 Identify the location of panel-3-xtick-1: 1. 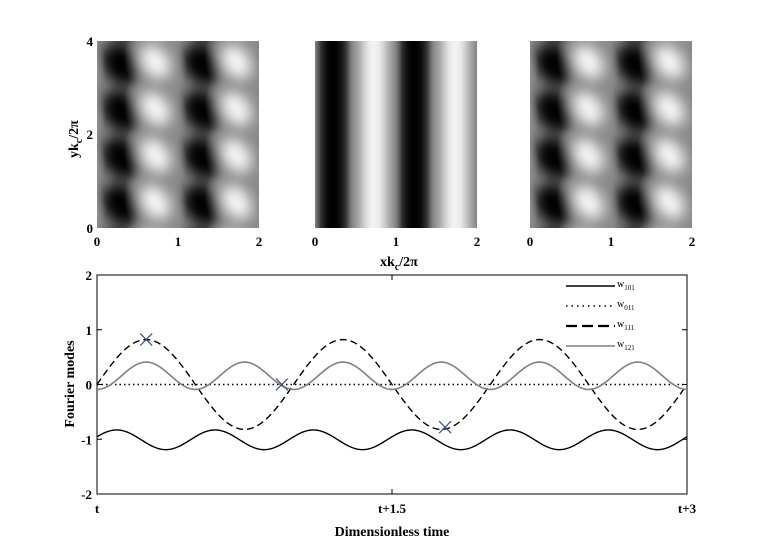
(611, 241).